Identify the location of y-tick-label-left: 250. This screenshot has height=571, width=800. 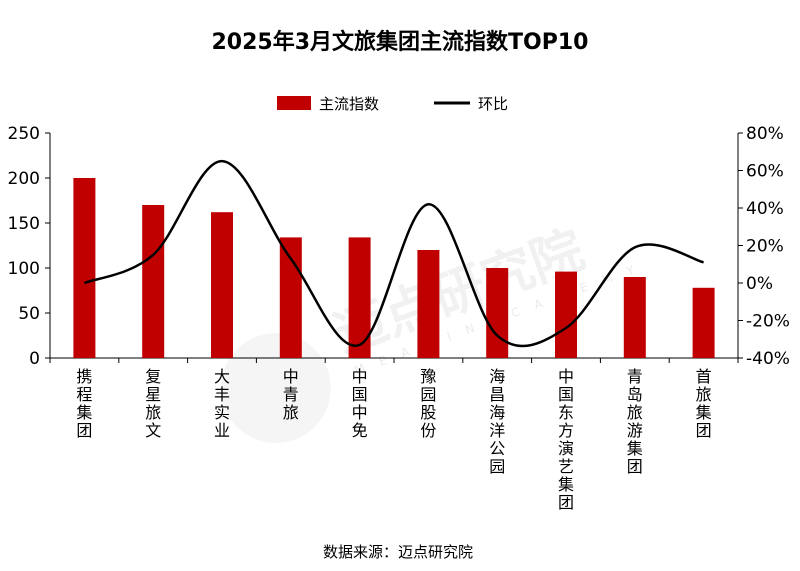
(24, 134).